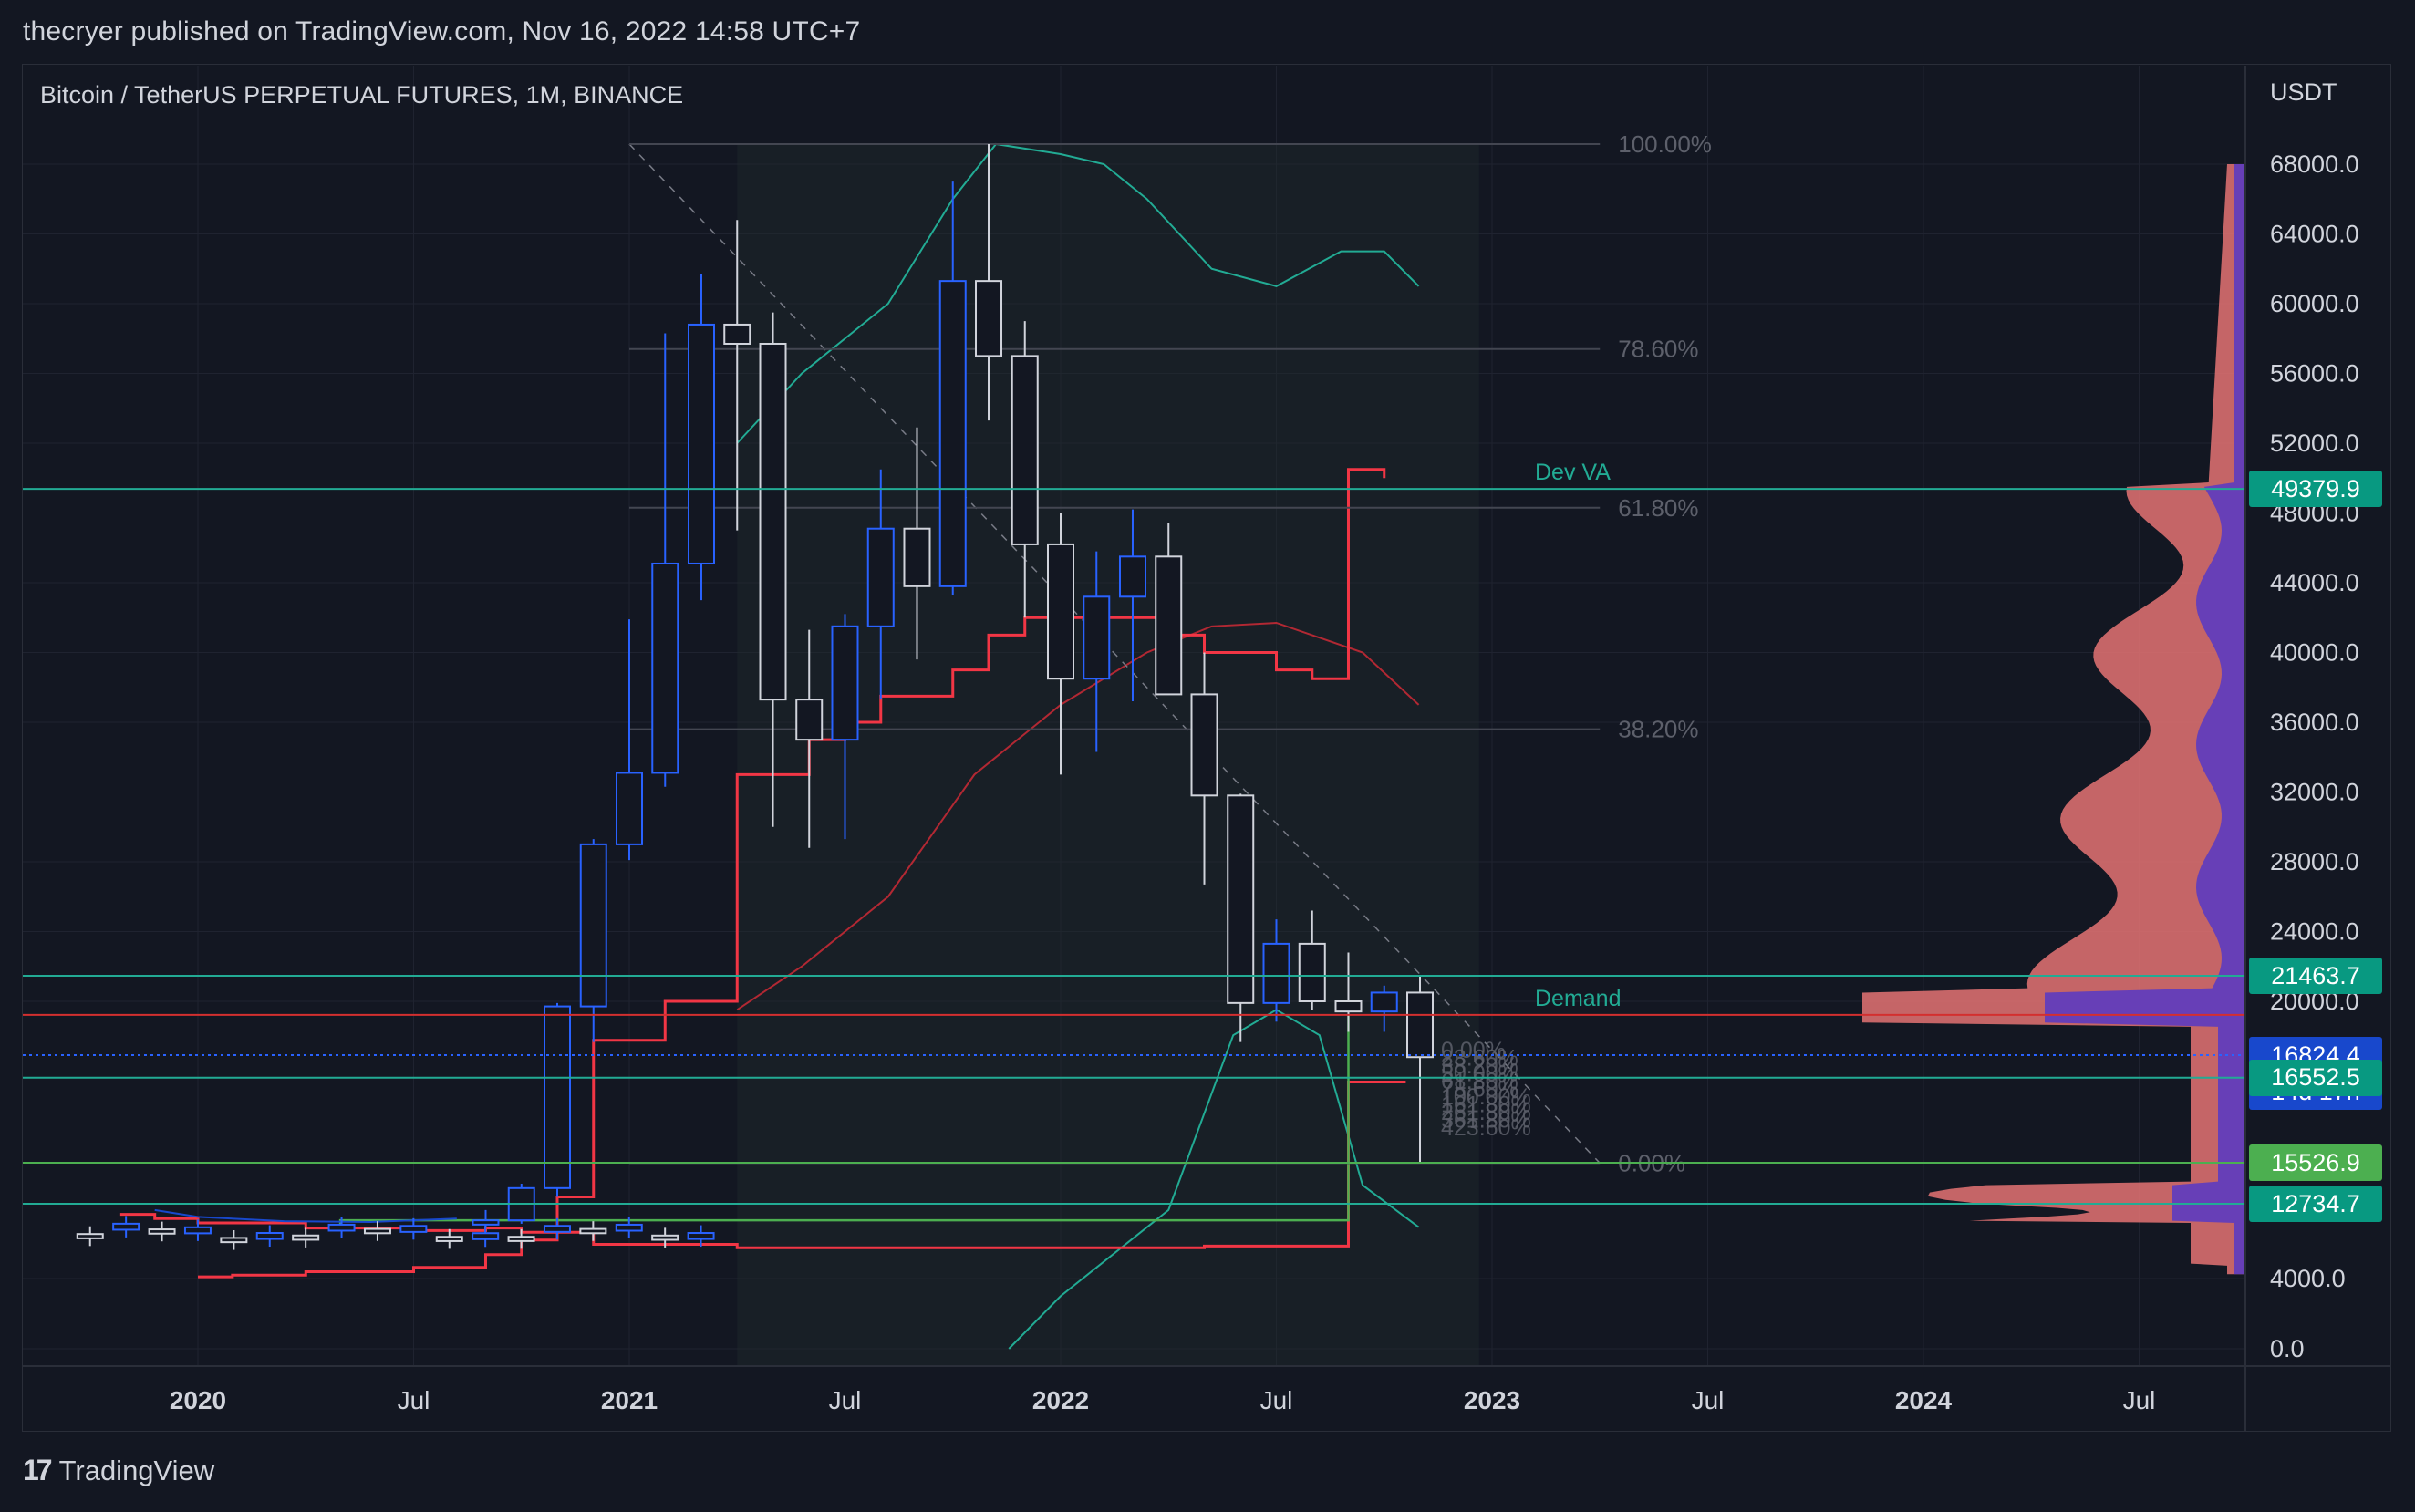  I want to click on fib-label: 38.20%, so click(1658, 729).